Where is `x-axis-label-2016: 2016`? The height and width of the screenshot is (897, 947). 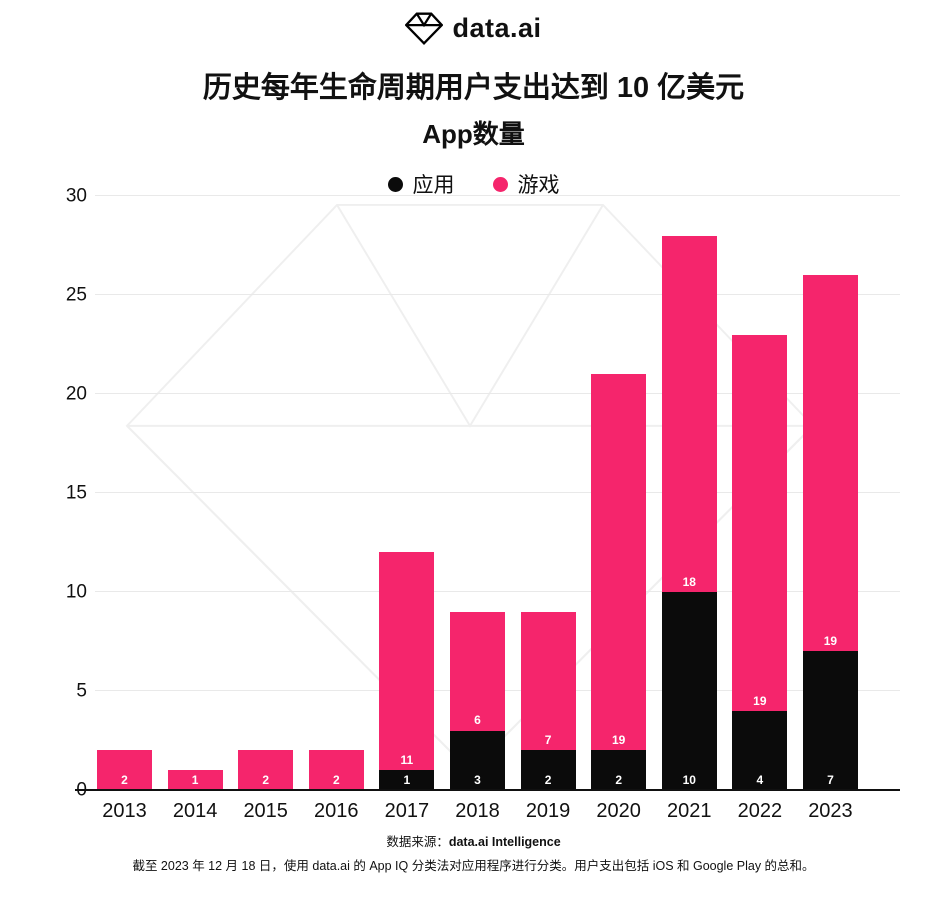
x-axis-label-2016: 2016 is located at coordinates (336, 811).